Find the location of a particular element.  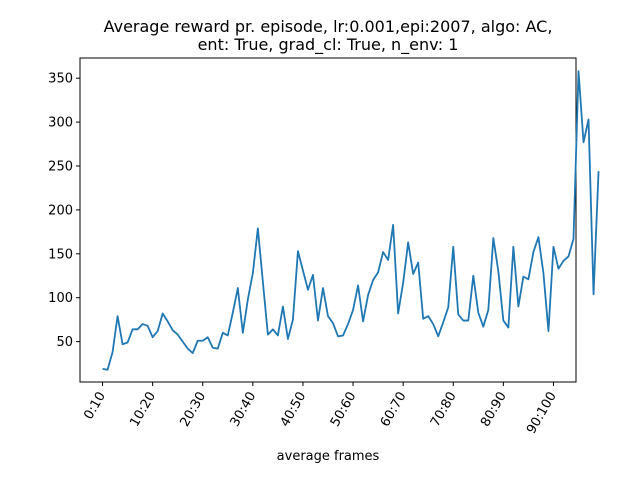

y-tick-label: 50 is located at coordinates (64, 342).